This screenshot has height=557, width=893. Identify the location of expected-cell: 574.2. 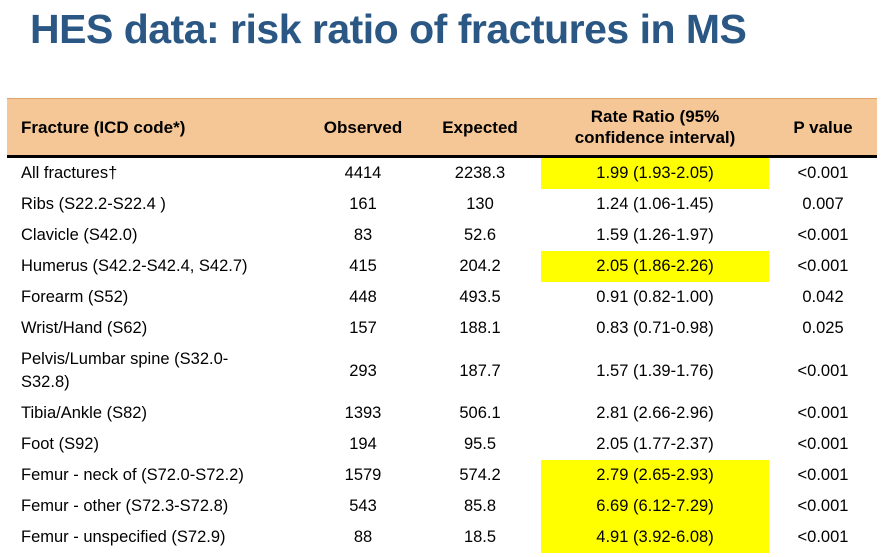
(480, 475).